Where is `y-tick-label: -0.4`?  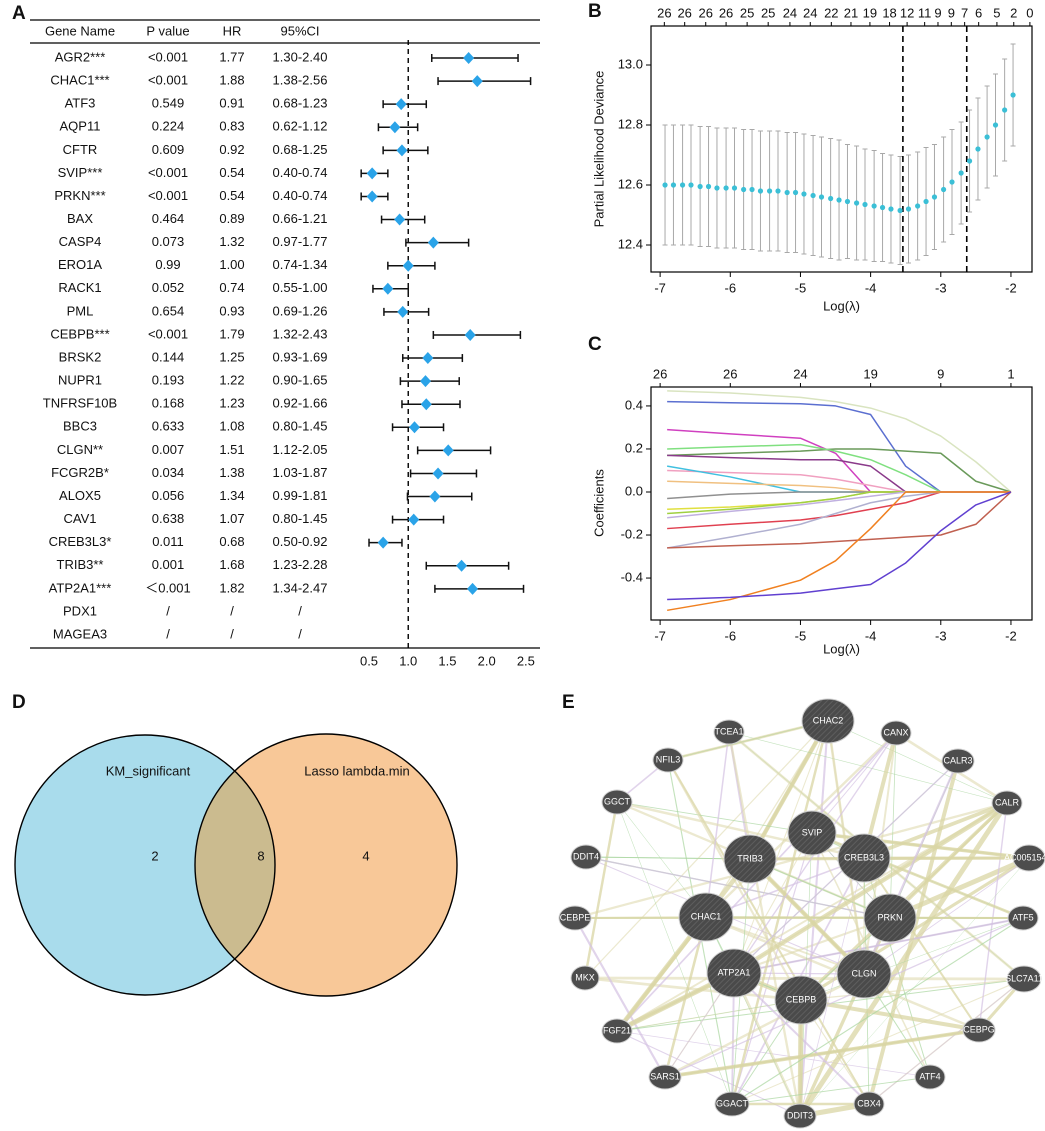 y-tick-label: -0.4 is located at coordinates (632, 576).